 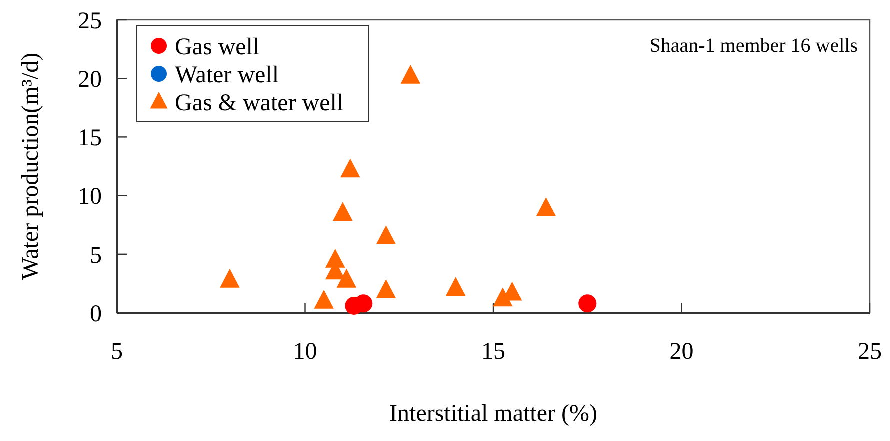 I want to click on legend-label: Gas & water well, so click(x=259, y=103).